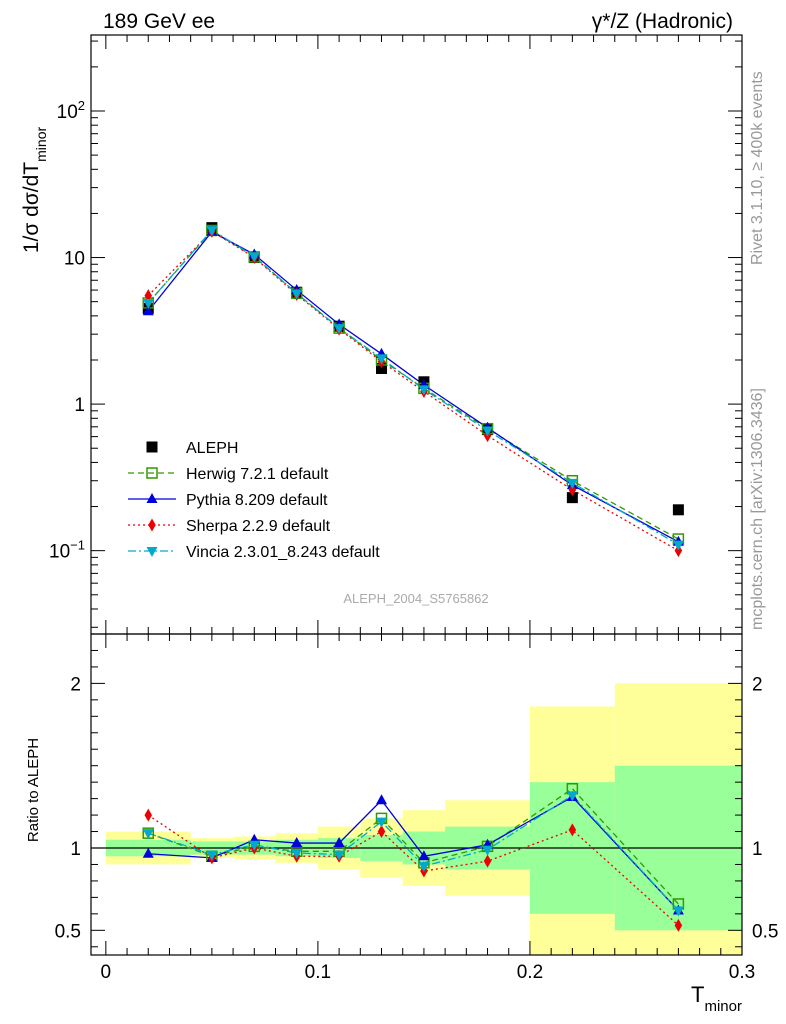 This screenshot has width=786, height=1024. Describe the element at coordinates (318, 972) in the screenshot. I see `x-tick-label: 0.1` at that location.